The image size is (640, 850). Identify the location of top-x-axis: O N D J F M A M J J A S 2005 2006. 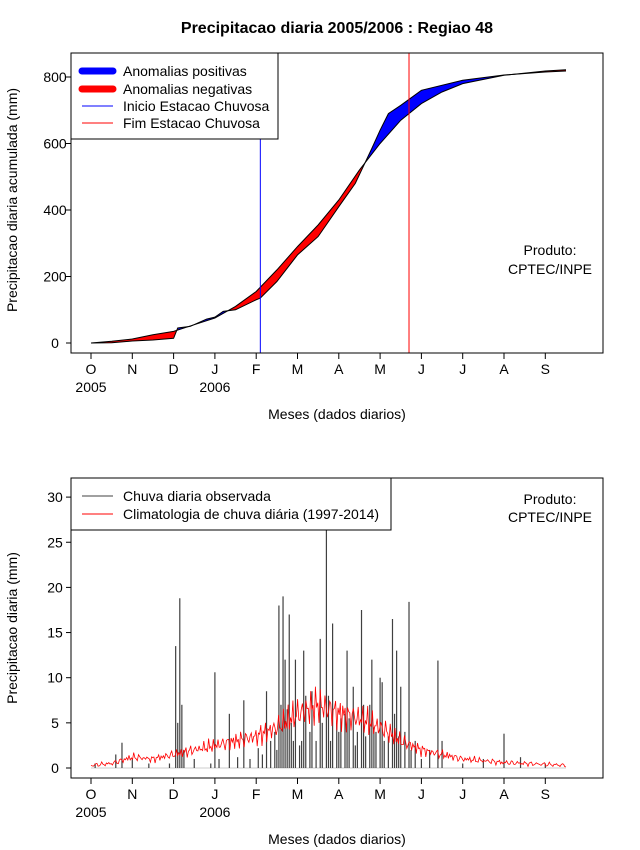
(312, 373).